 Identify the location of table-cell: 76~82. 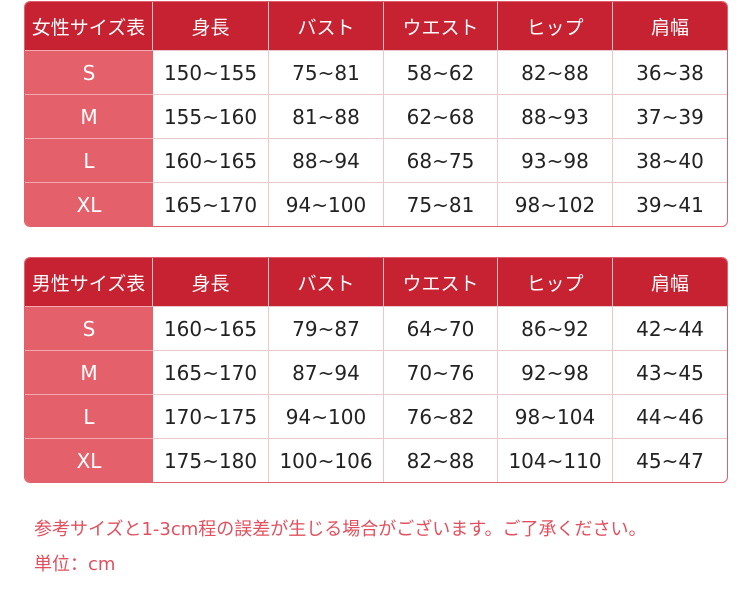
(441, 416).